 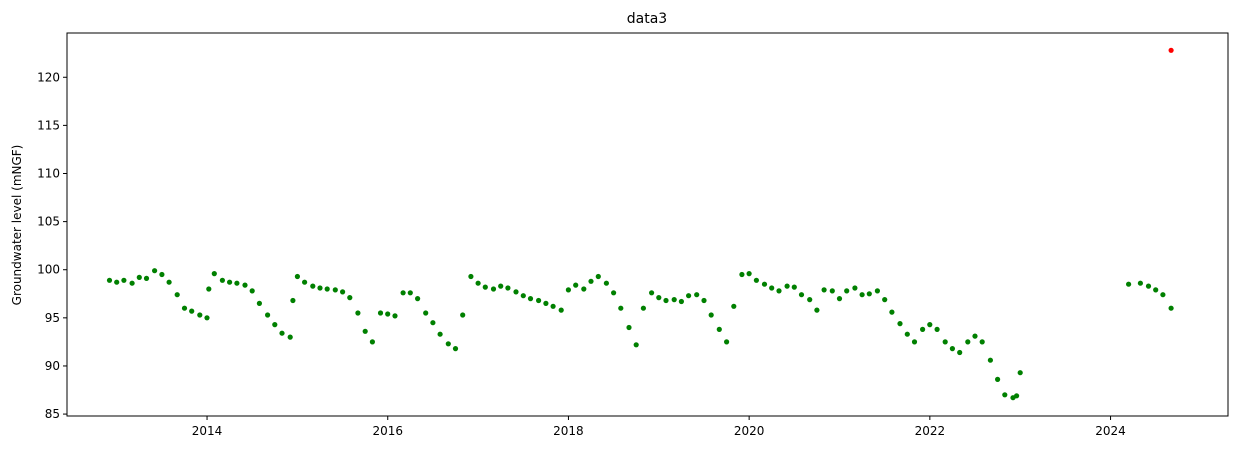 What do you see at coordinates (52, 245) in the screenshot?
I see `y-axis: 85 90 95 100 105 110 115 120` at bounding box center [52, 245].